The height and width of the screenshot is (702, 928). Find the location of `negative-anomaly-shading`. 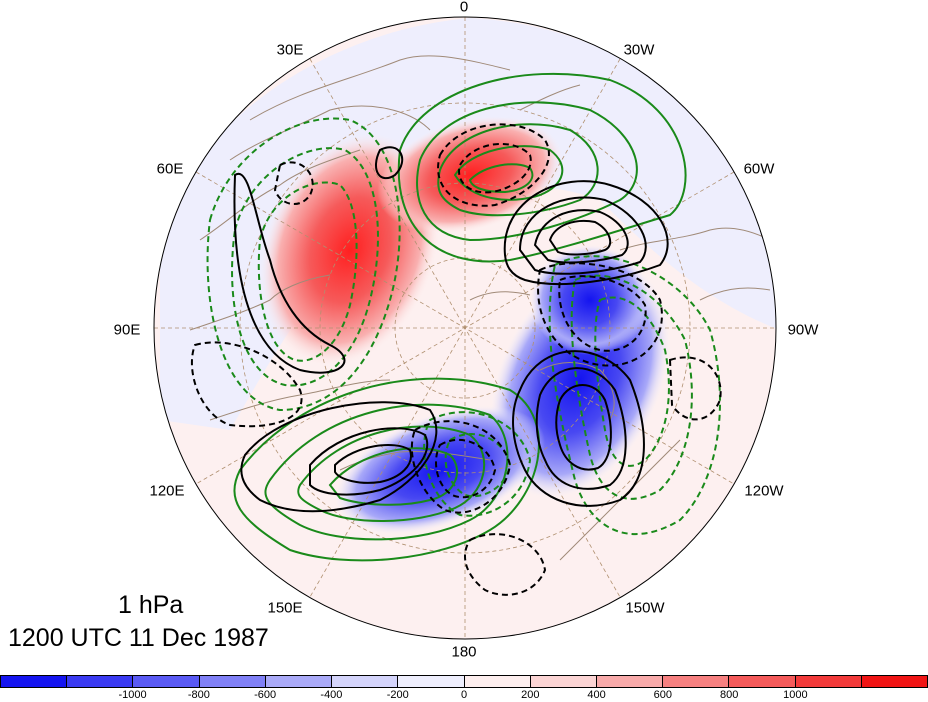

negative-anomaly-shading is located at coordinates (590, 300).